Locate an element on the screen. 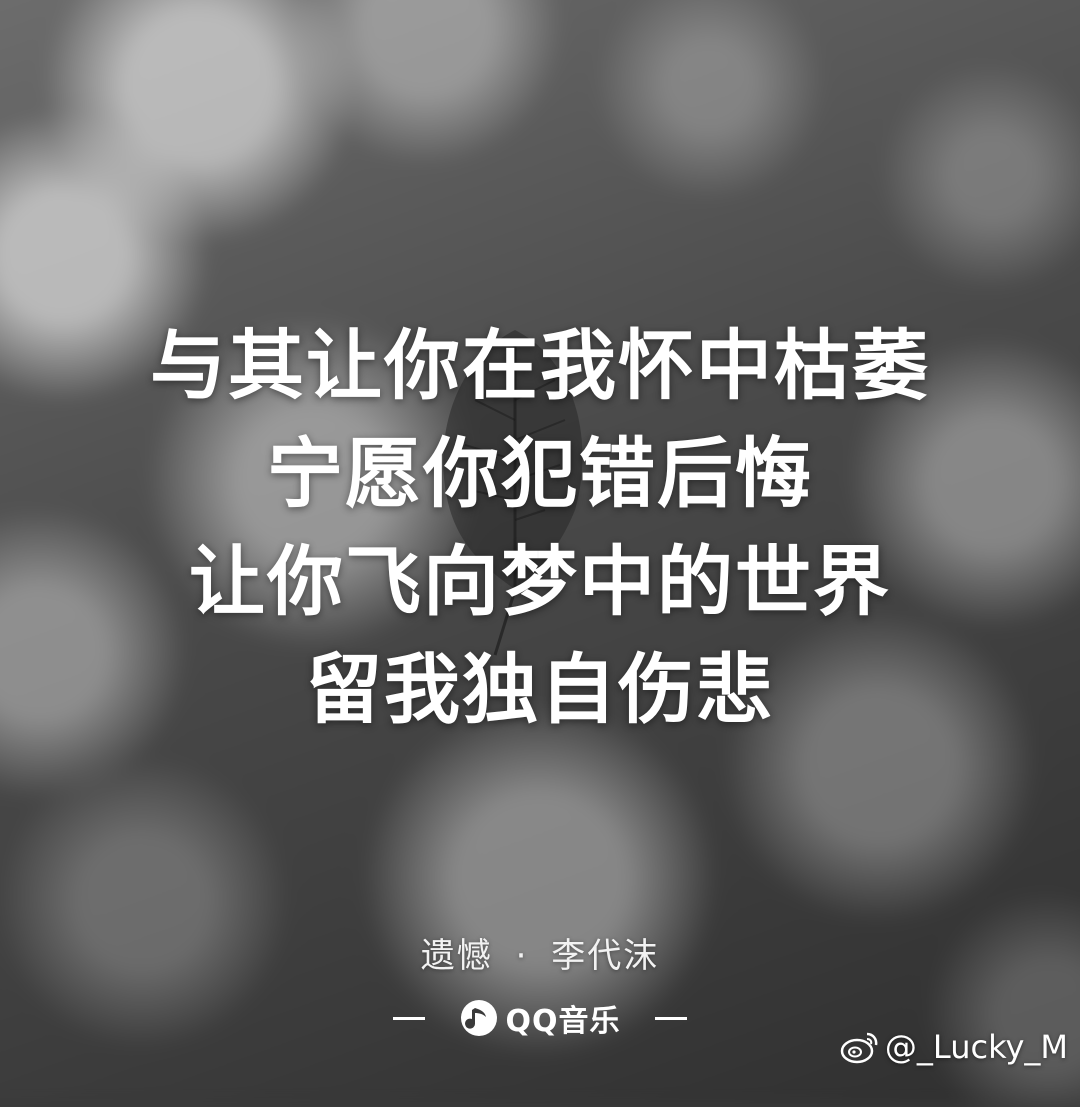  watermark-handle: @_Lucky_M is located at coordinates (976, 1047).